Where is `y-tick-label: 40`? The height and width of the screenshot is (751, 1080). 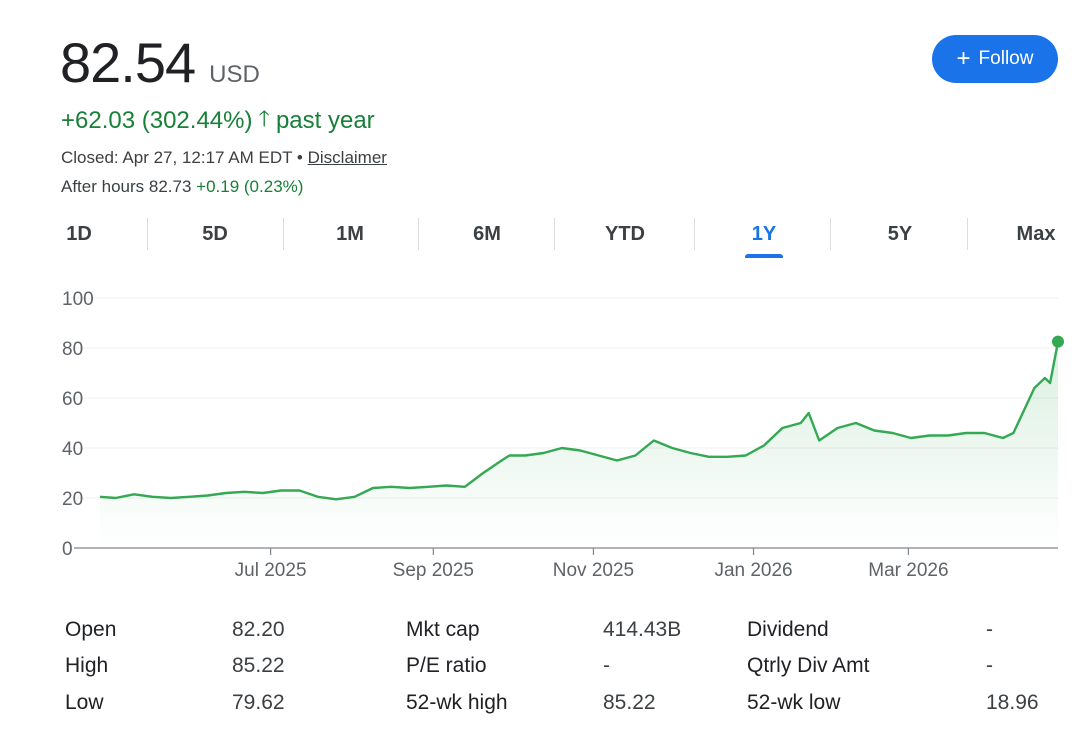
y-tick-label: 40 is located at coordinates (72, 449).